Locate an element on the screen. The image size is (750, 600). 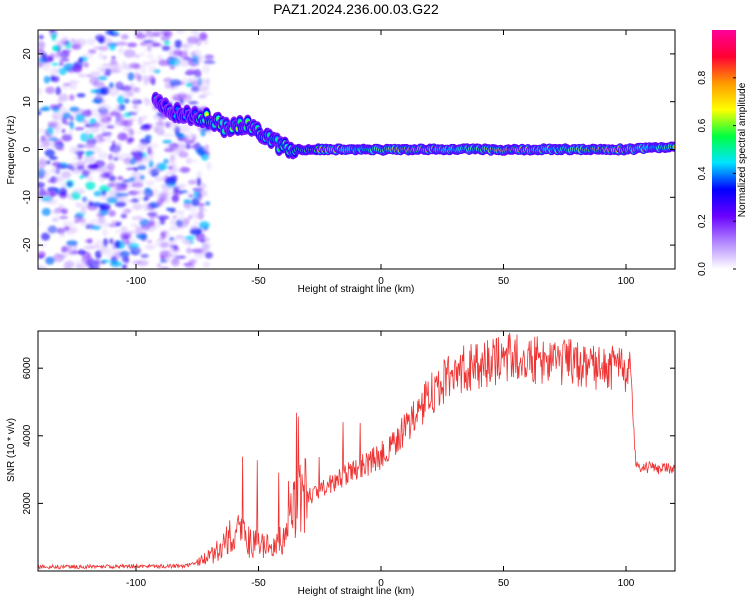
spectrogram-xtick-label: 0 is located at coordinates (381, 281).